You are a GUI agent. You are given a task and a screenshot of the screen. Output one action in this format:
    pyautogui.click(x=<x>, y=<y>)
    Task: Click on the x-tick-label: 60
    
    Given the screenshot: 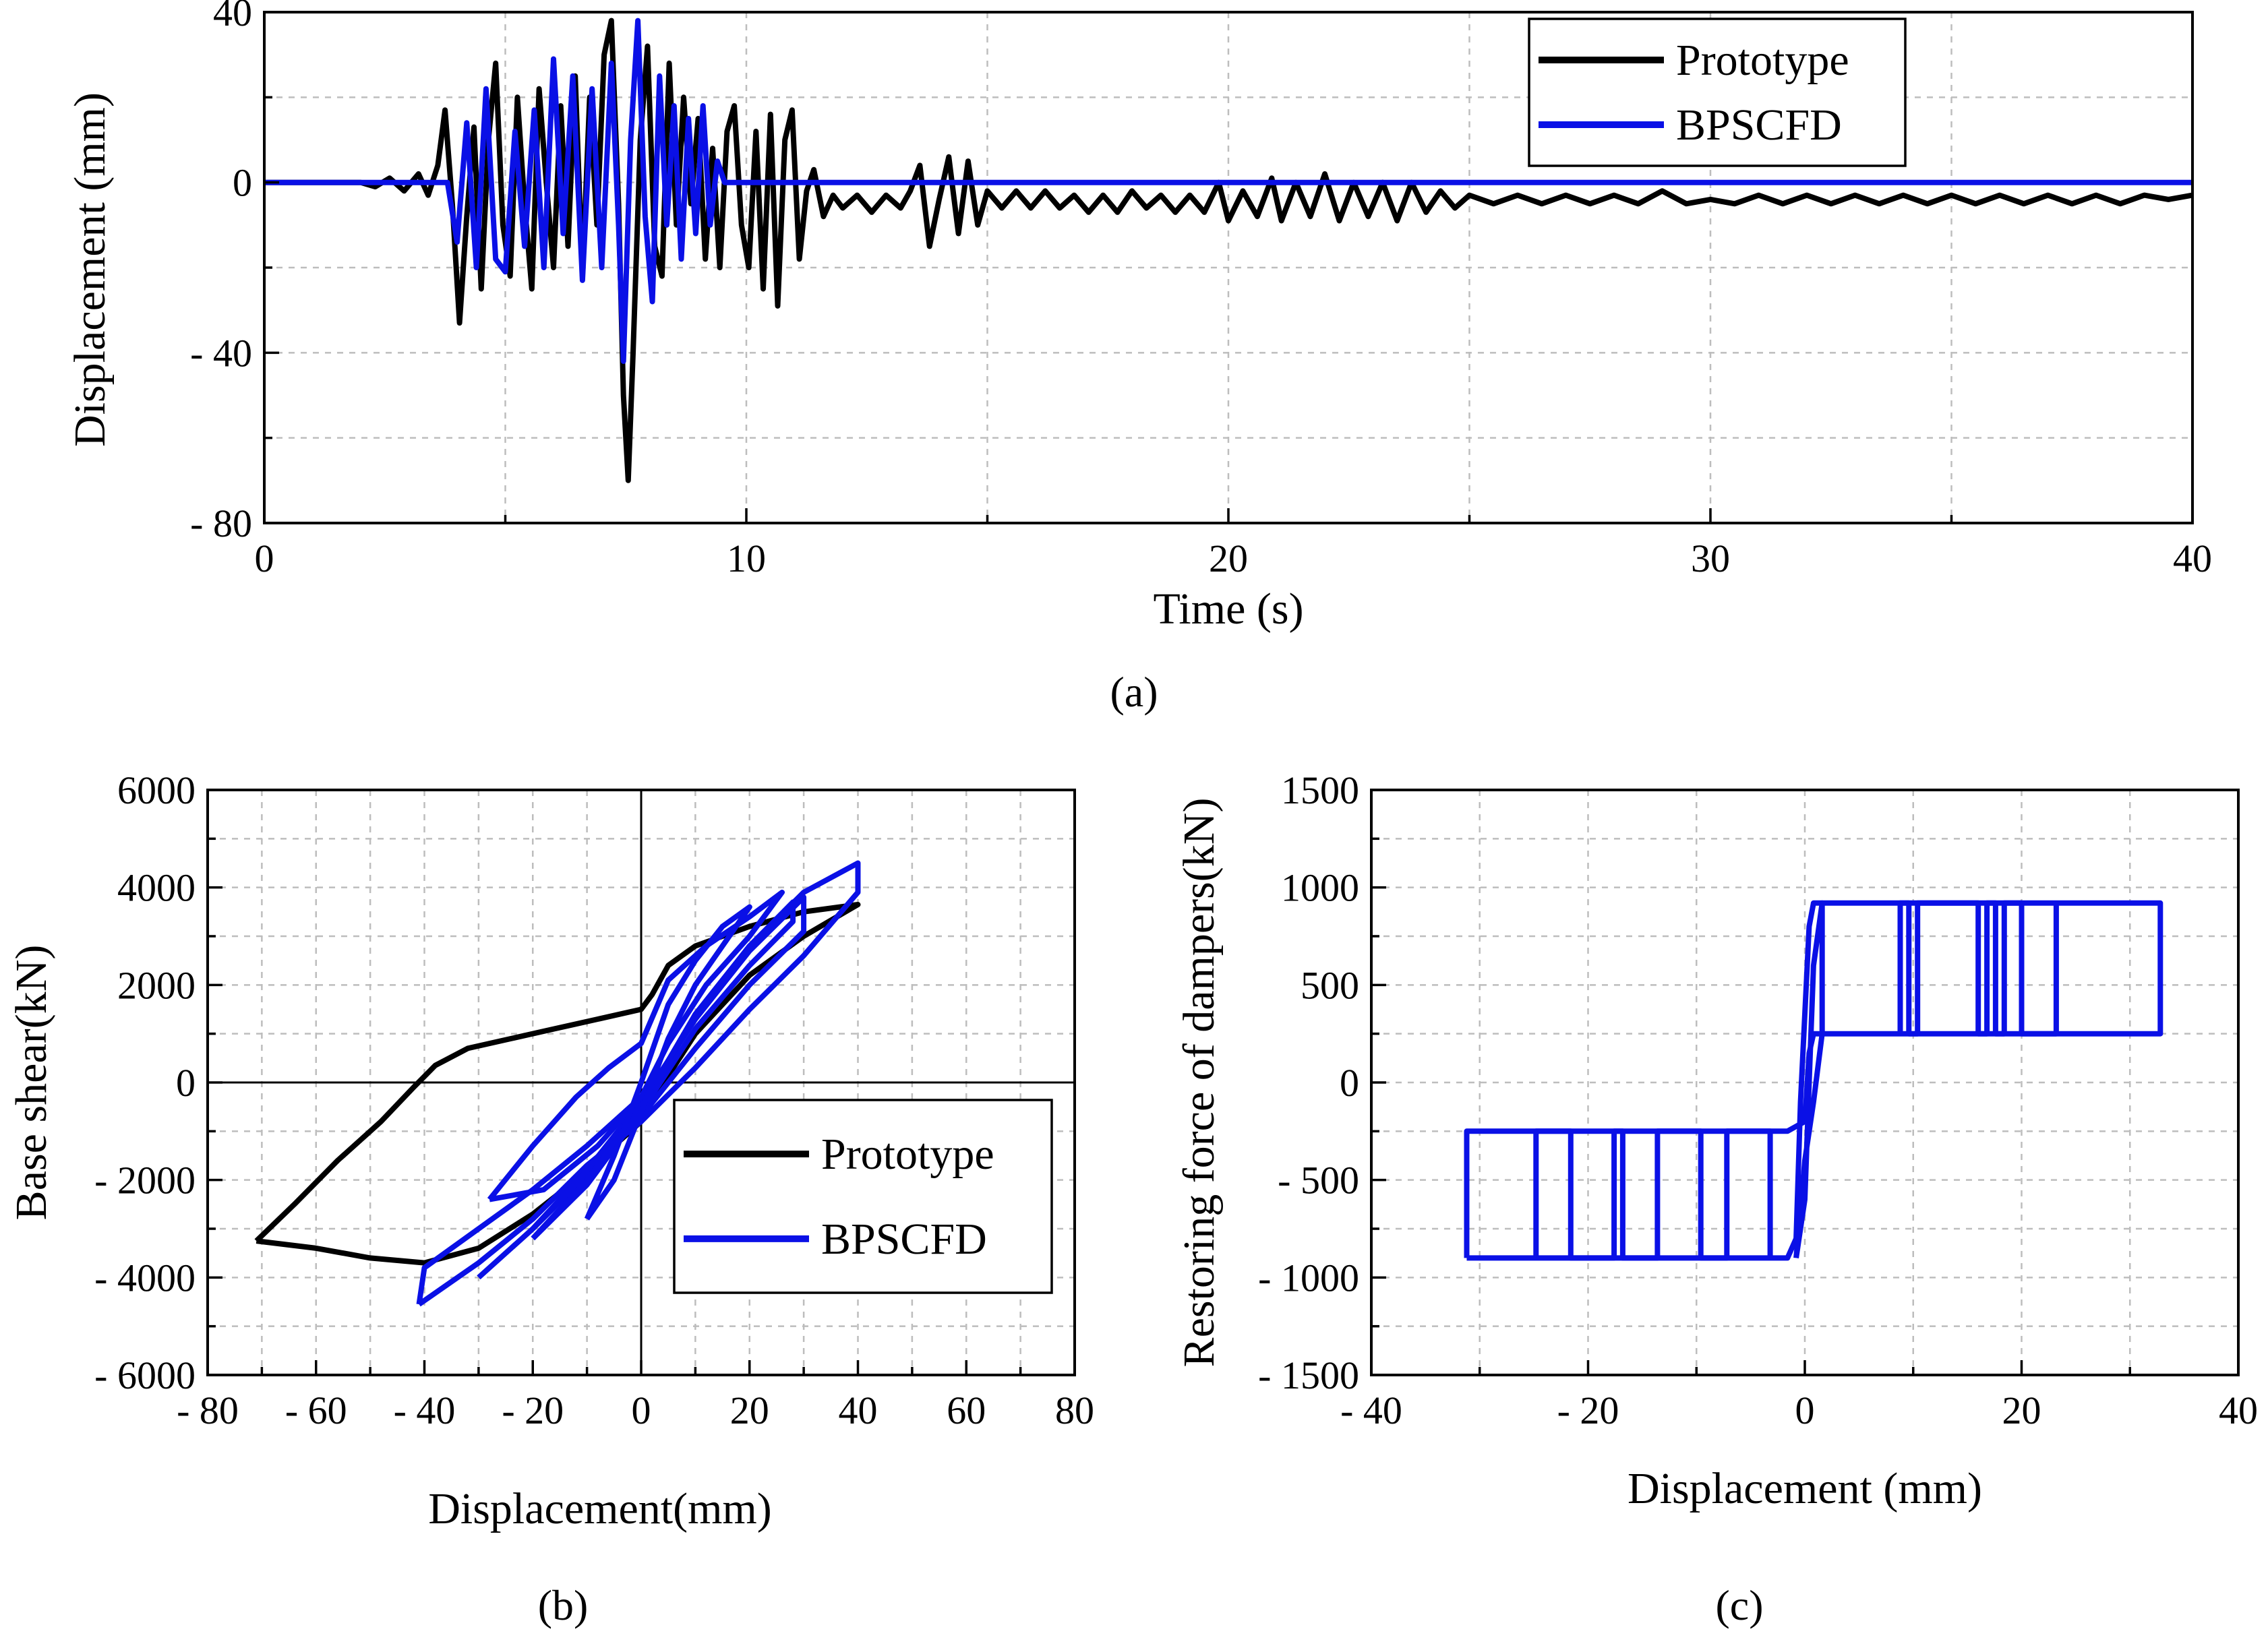 What is the action you would take?
    pyautogui.click(x=966, y=1410)
    